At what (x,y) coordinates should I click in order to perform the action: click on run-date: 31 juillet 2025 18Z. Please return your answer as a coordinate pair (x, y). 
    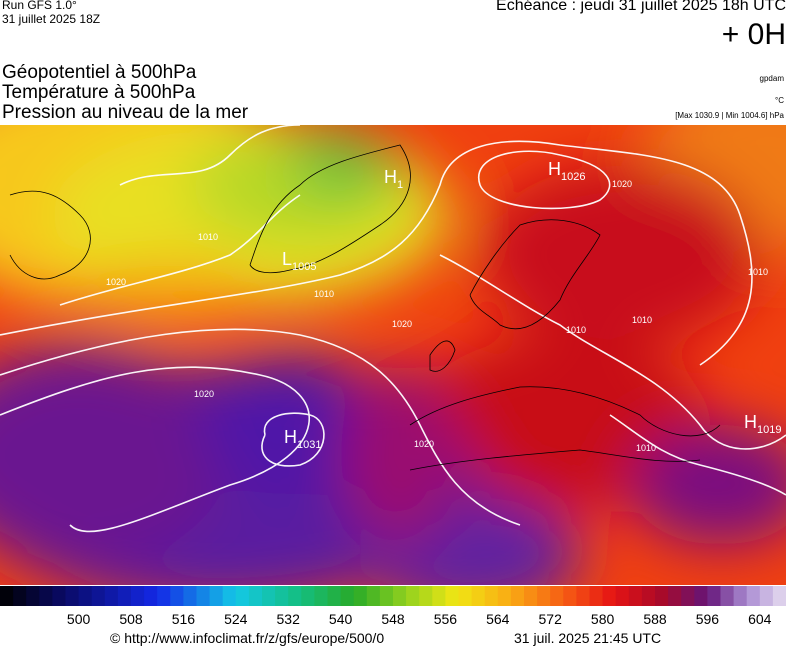
    Looking at the image, I should click on (51, 19).